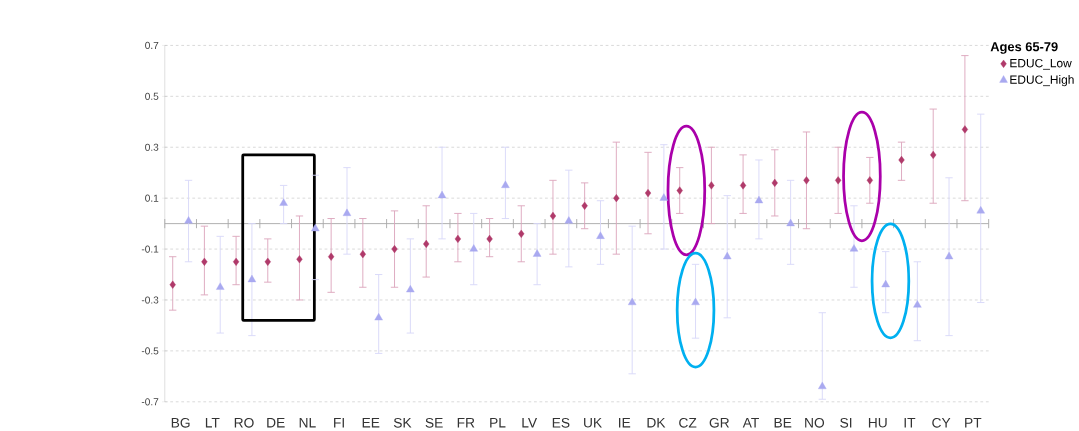 This screenshot has height=431, width=1079. I want to click on x-tick-label: IT, so click(910, 423).